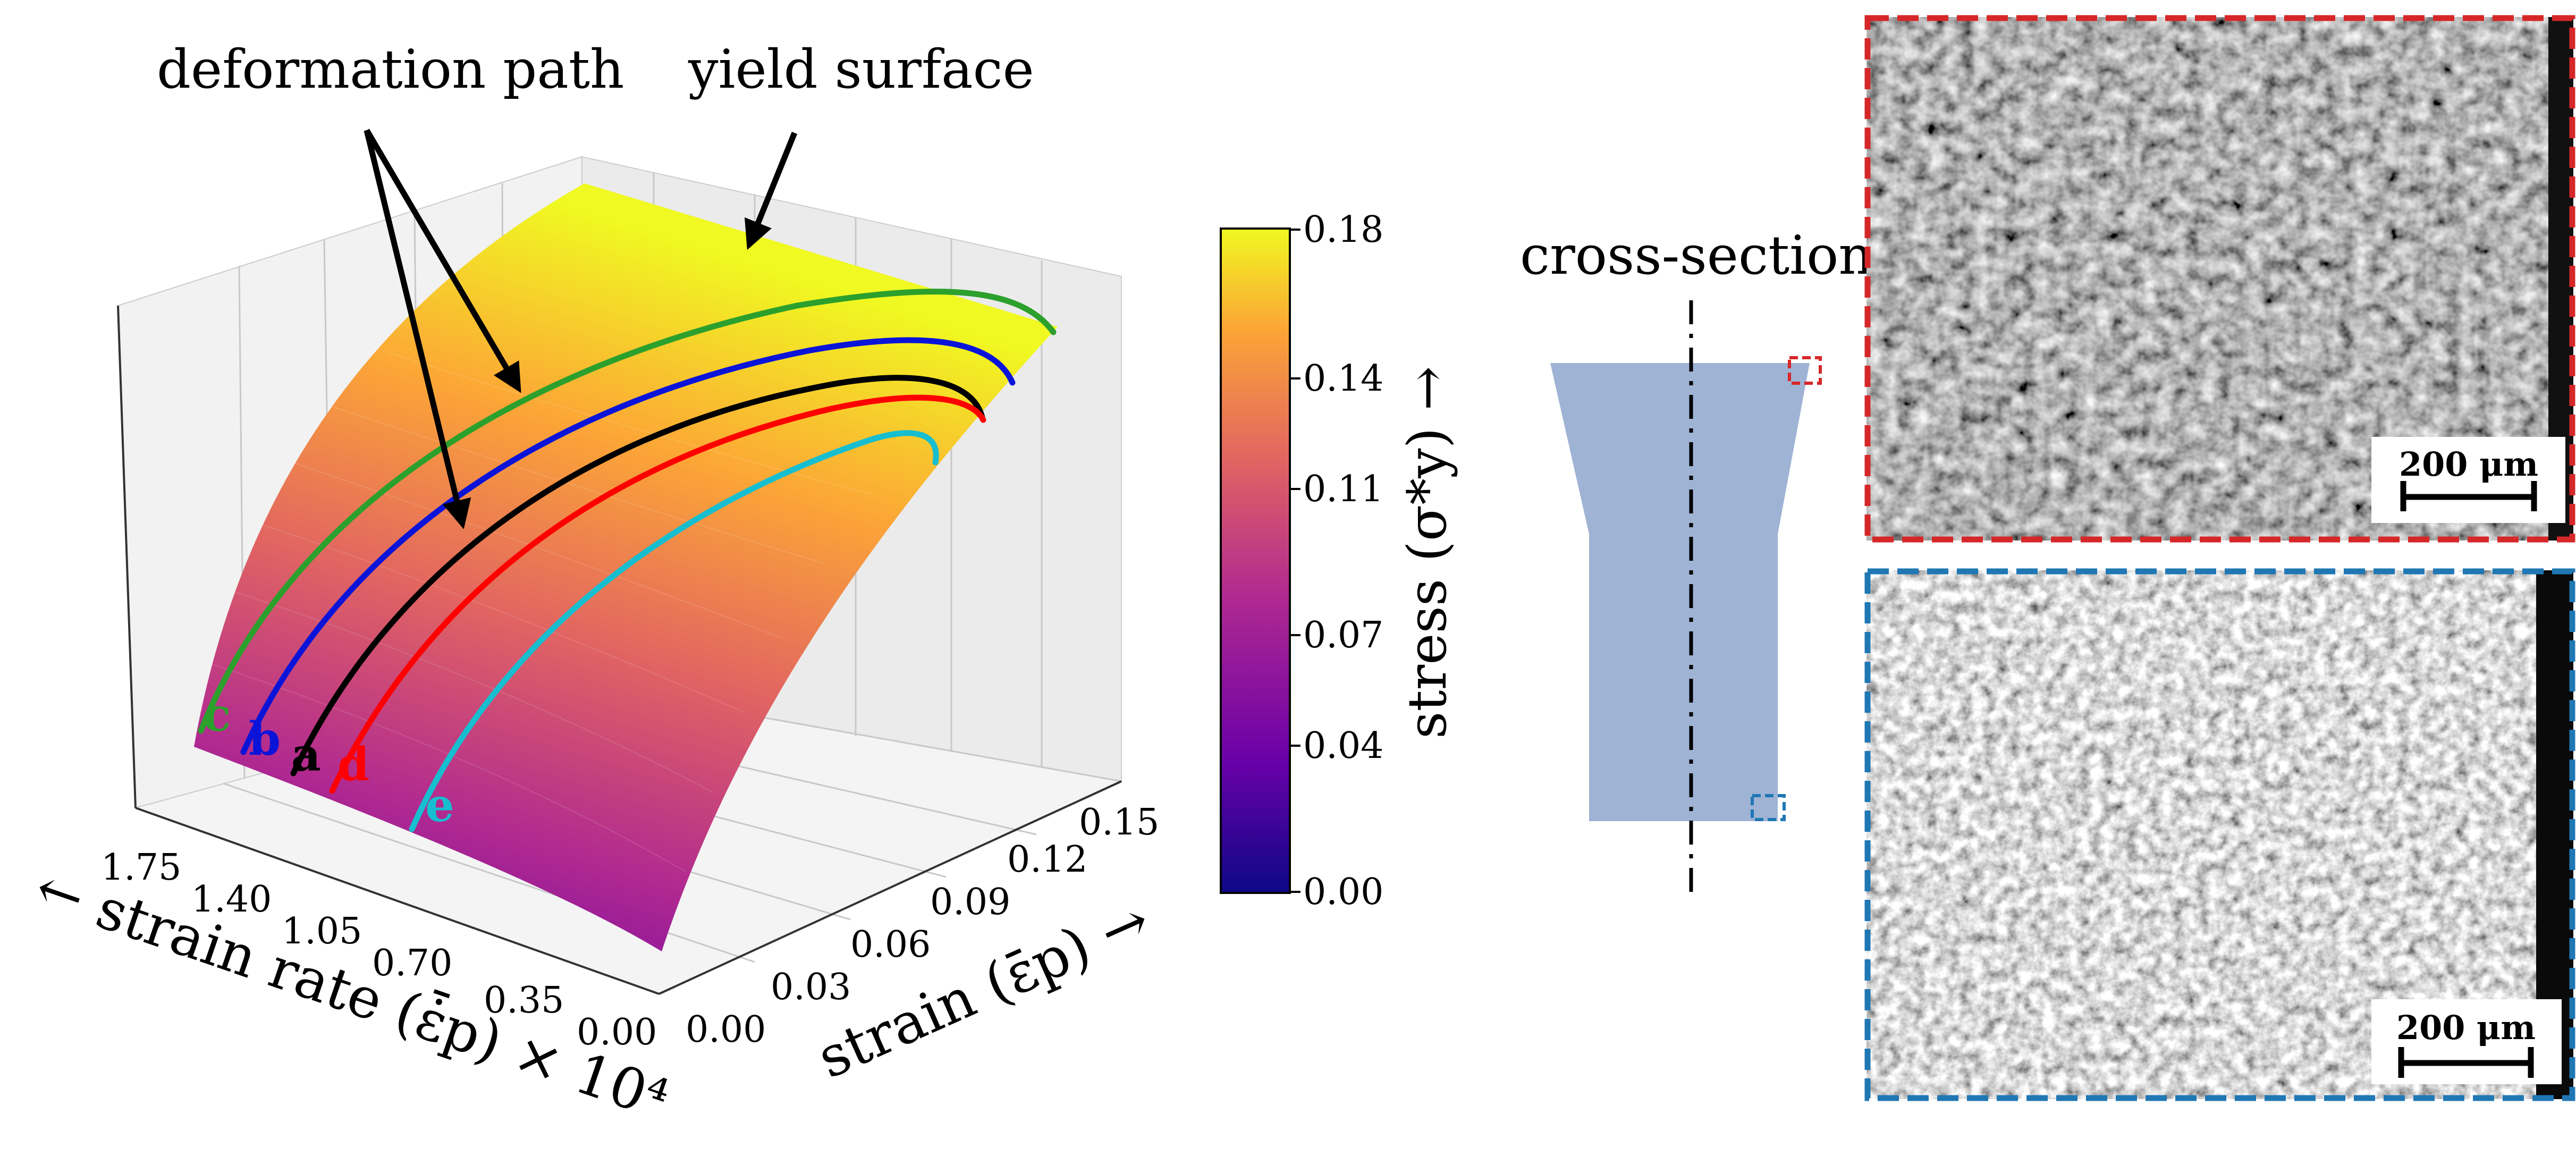  I want to click on path-label-d: d, so click(353, 764).